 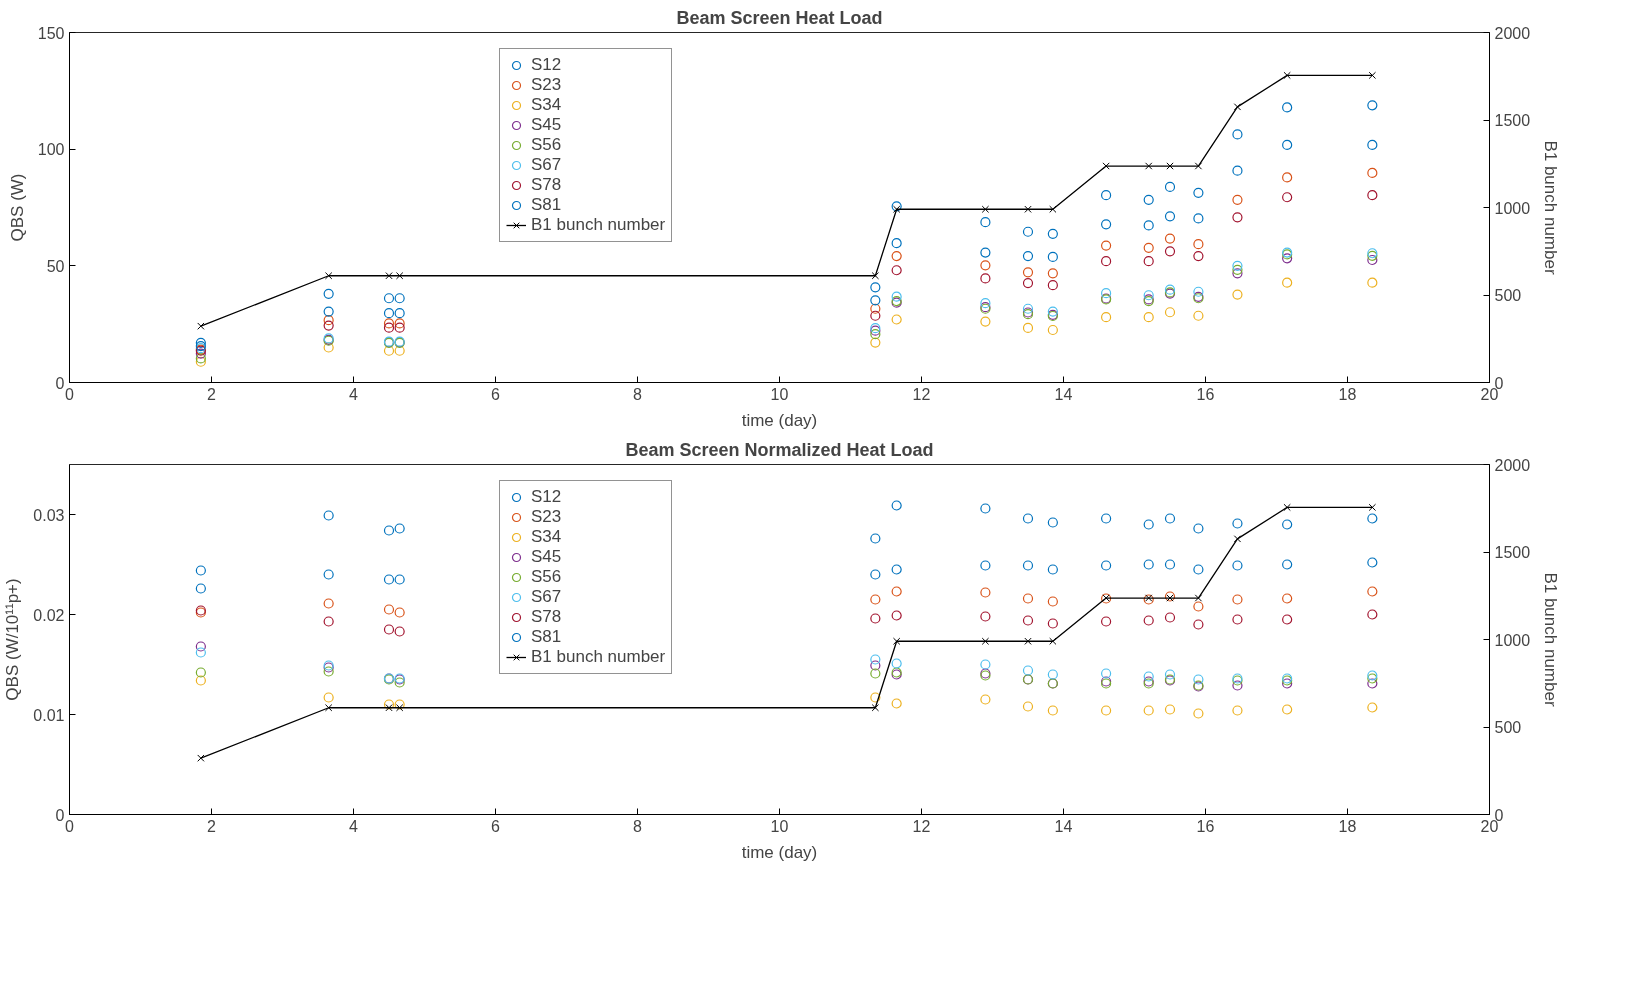 What do you see at coordinates (779, 449) in the screenshot?
I see `chart-title: Beam Screen Normalized Heat Load` at bounding box center [779, 449].